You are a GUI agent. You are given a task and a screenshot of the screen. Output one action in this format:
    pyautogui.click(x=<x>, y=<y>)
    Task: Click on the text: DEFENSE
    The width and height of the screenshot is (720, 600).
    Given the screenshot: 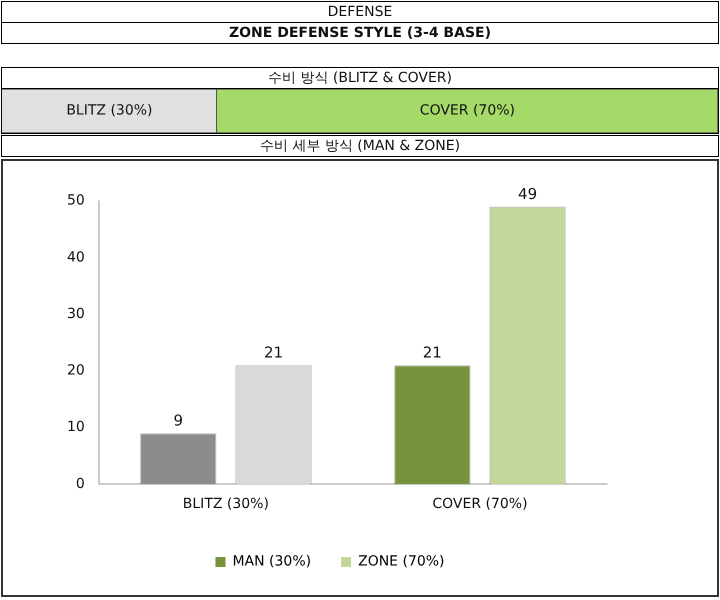 What is the action you would take?
    pyautogui.click(x=360, y=12)
    